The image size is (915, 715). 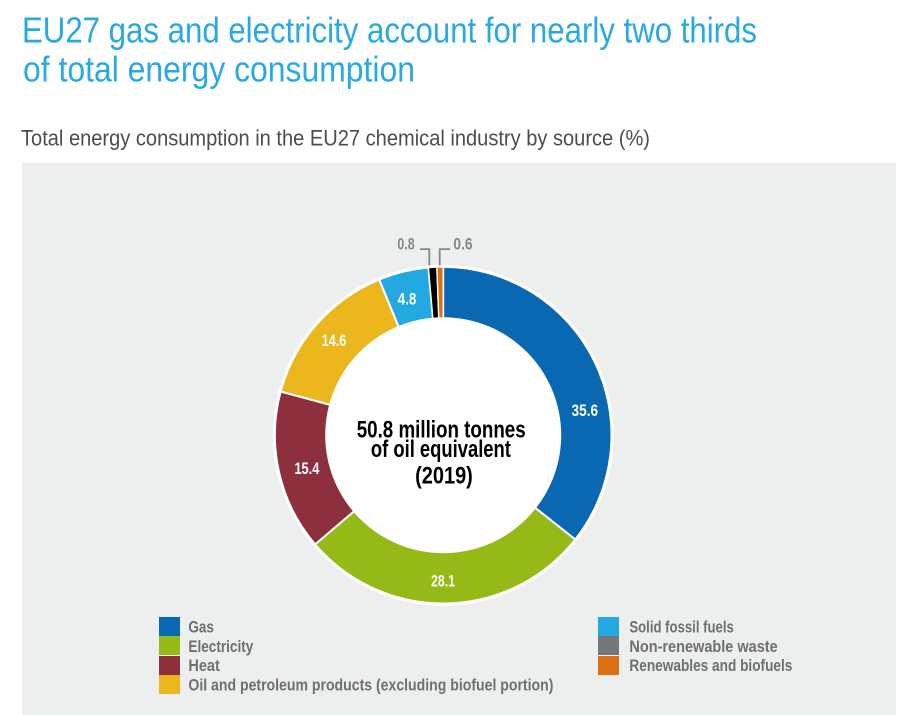 I want to click on svg-text: 0.8, so click(x=405, y=244).